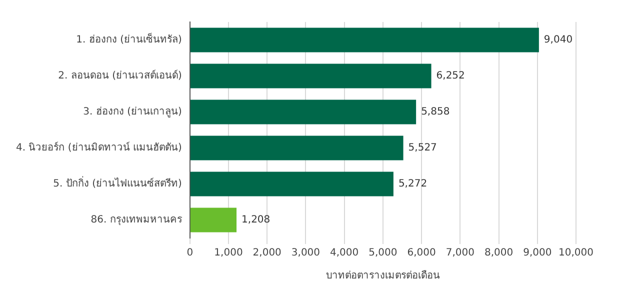 This screenshot has width=634, height=294. What do you see at coordinates (460, 253) in the screenshot?
I see `x-tick-label: 7,000` at bounding box center [460, 253].